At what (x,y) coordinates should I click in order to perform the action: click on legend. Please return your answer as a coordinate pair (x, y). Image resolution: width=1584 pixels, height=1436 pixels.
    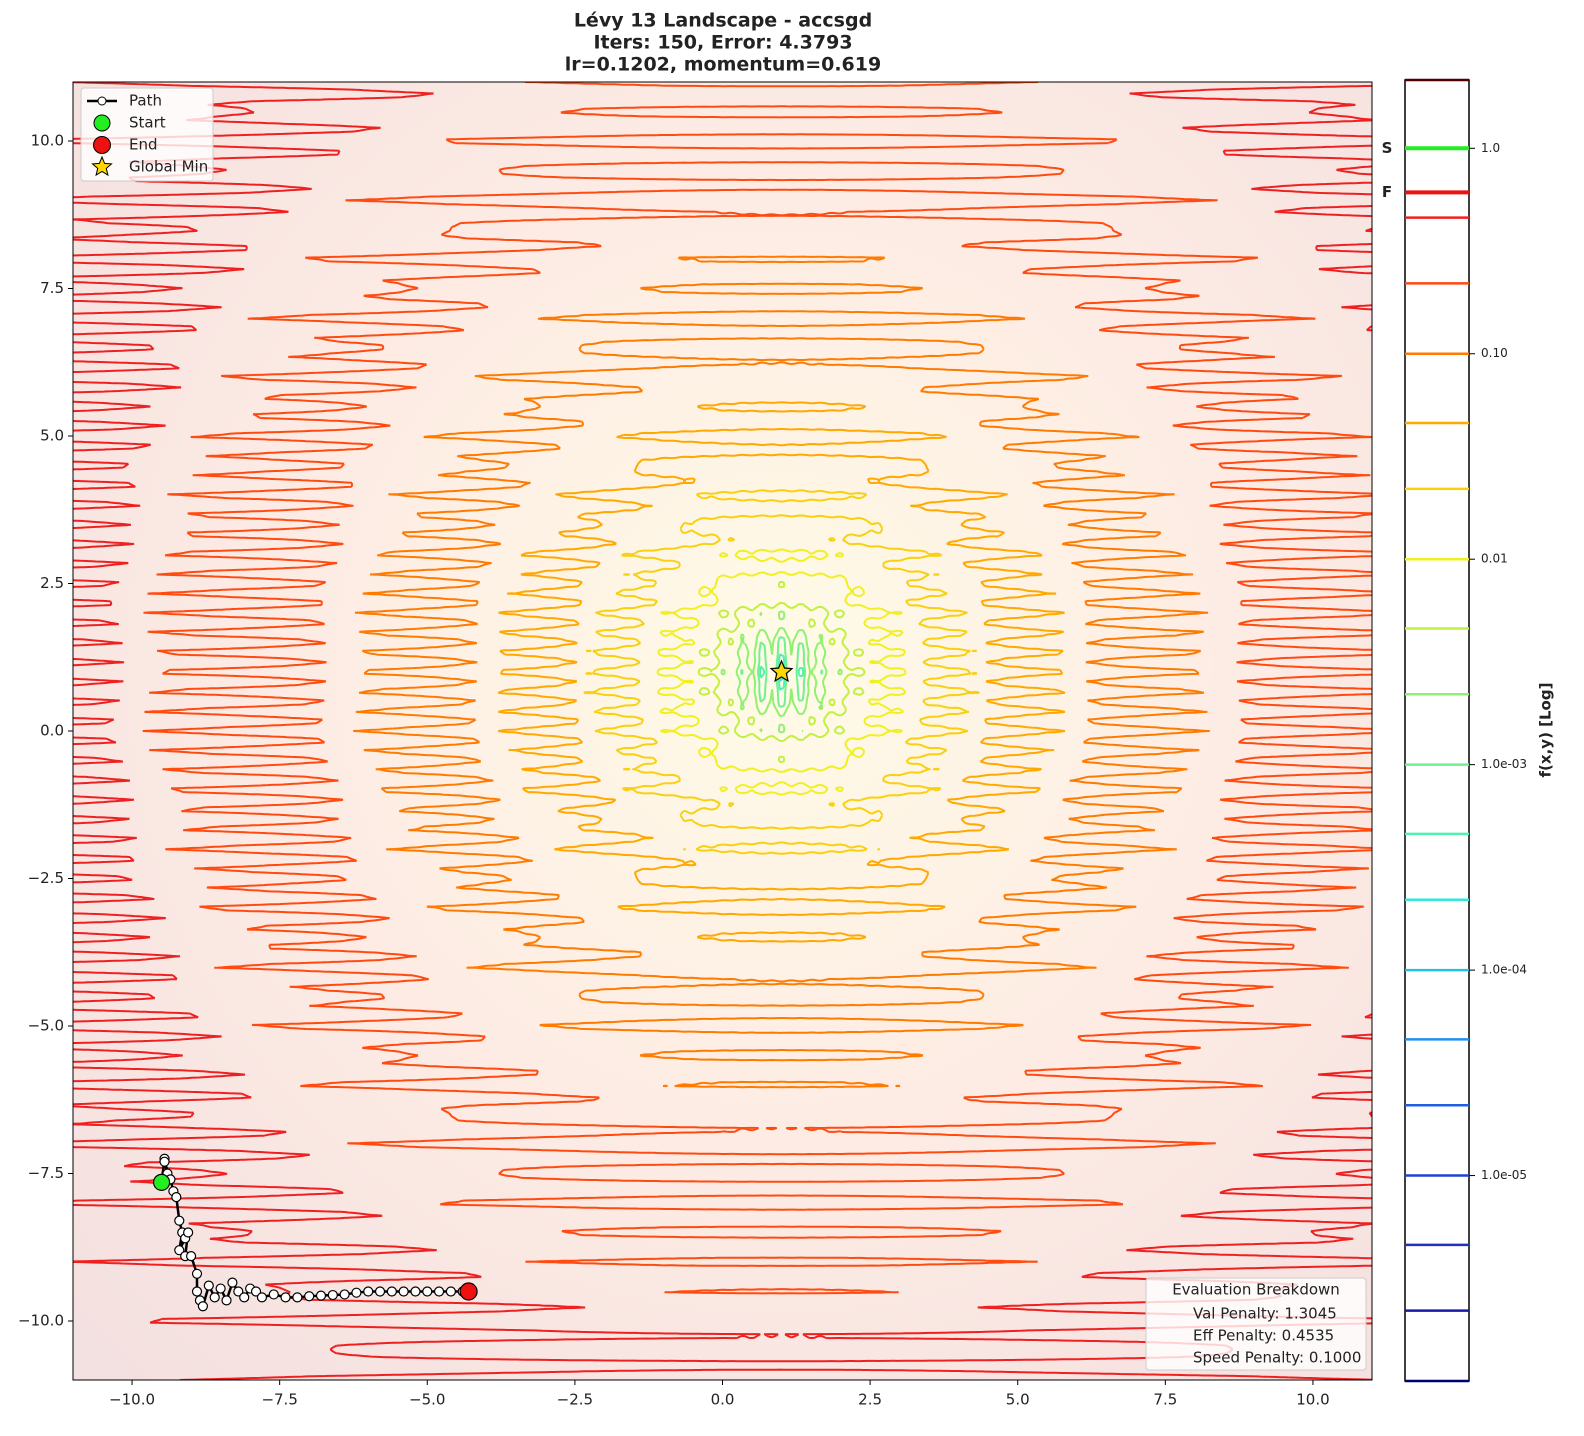
    Looking at the image, I should click on (147, 134).